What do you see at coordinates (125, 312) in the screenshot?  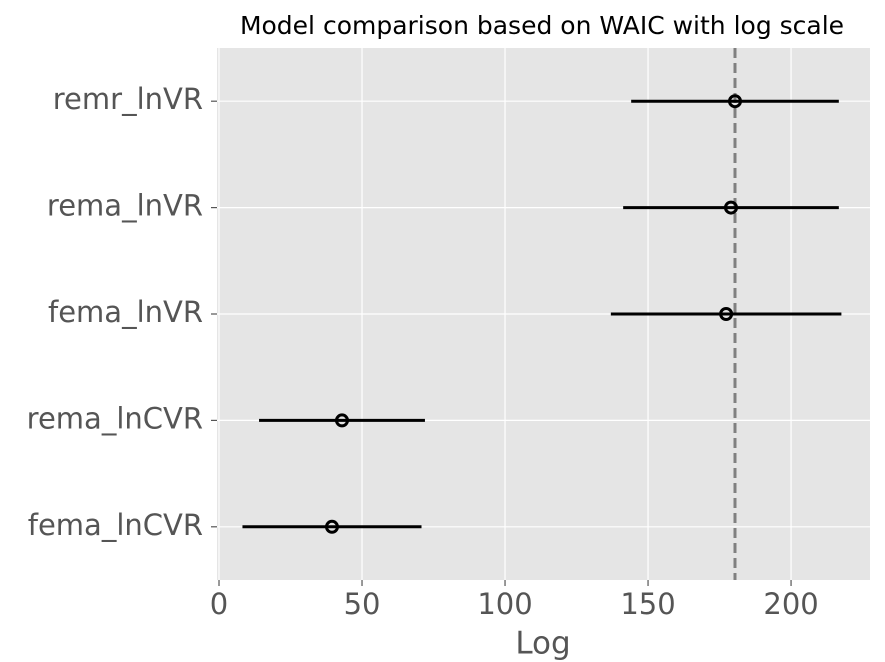 I see `y-tick-label: fema_lnVR` at bounding box center [125, 312].